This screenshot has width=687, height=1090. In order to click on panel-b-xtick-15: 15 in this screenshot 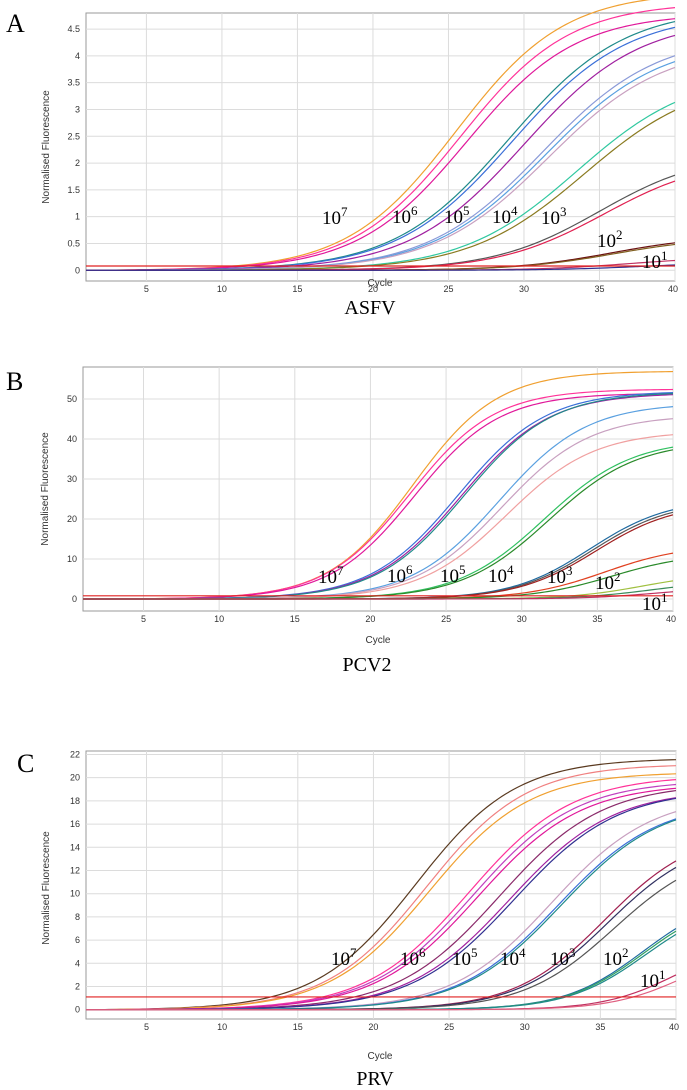, I will do `click(295, 619)`.